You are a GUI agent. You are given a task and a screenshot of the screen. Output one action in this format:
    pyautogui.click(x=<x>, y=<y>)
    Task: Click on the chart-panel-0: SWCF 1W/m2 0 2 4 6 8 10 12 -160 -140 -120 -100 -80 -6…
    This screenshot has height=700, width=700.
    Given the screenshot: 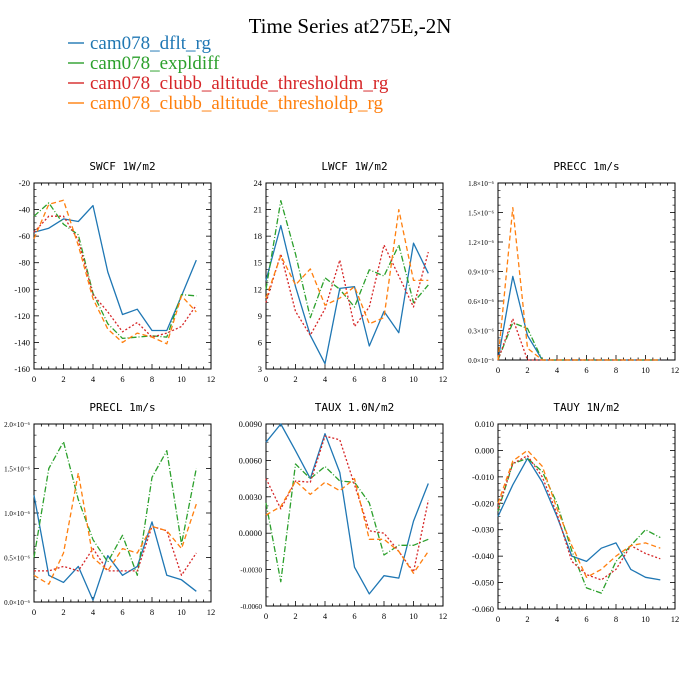 What is the action you would take?
    pyautogui.click(x=114, y=272)
    